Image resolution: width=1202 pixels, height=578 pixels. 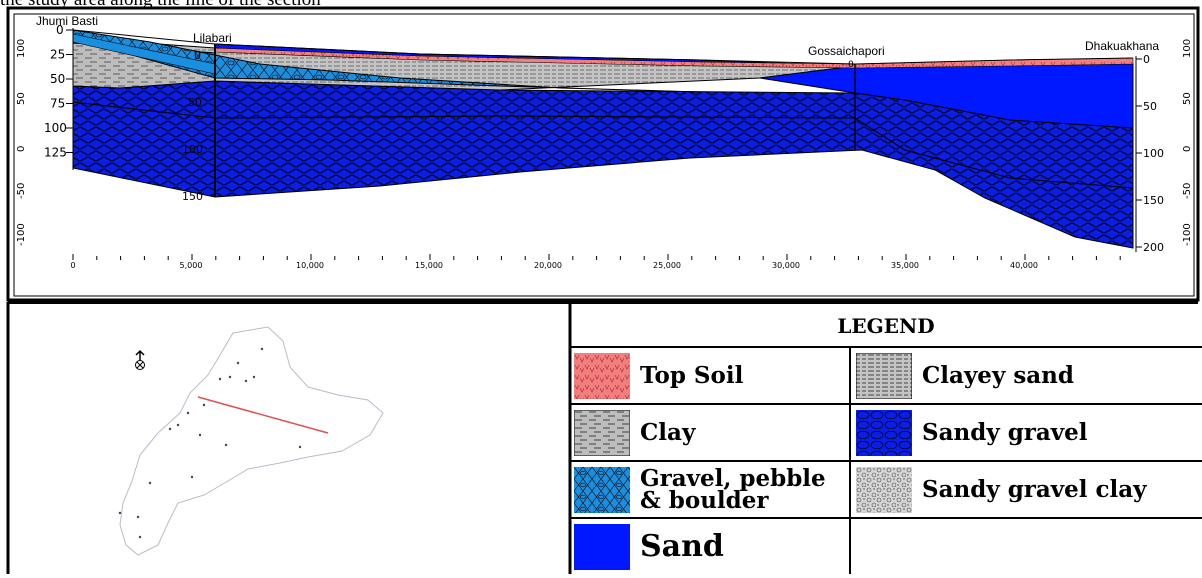 What do you see at coordinates (191, 265) in the screenshot?
I see `x-axis-tick-label: 5,000` at bounding box center [191, 265].